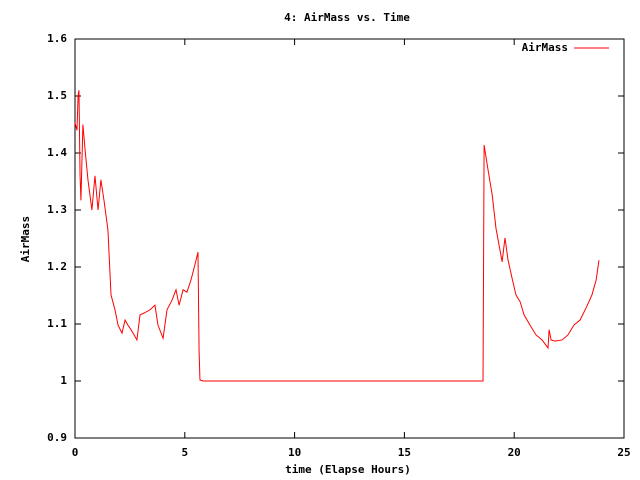  I want to click on y-tick-label: 1.2, so click(57, 266).